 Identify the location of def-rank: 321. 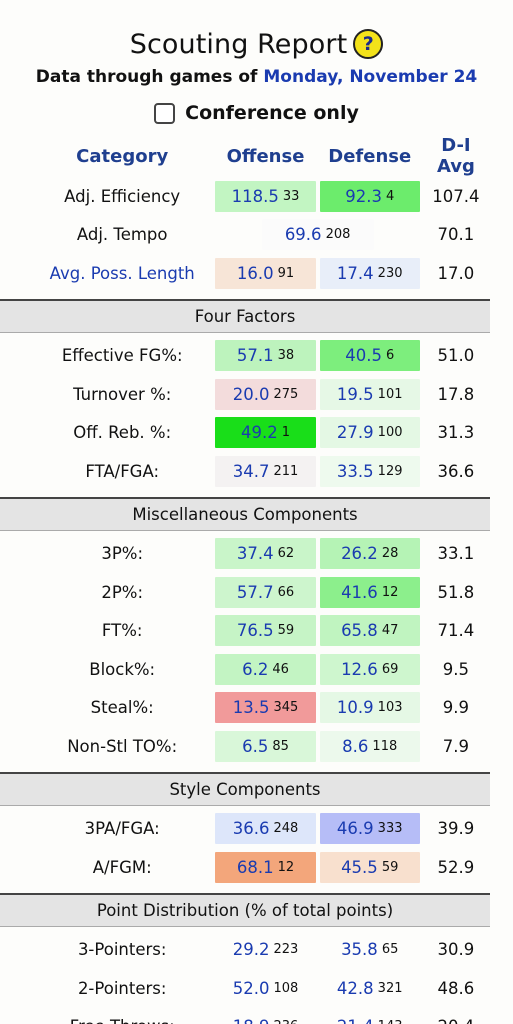
(390, 988).